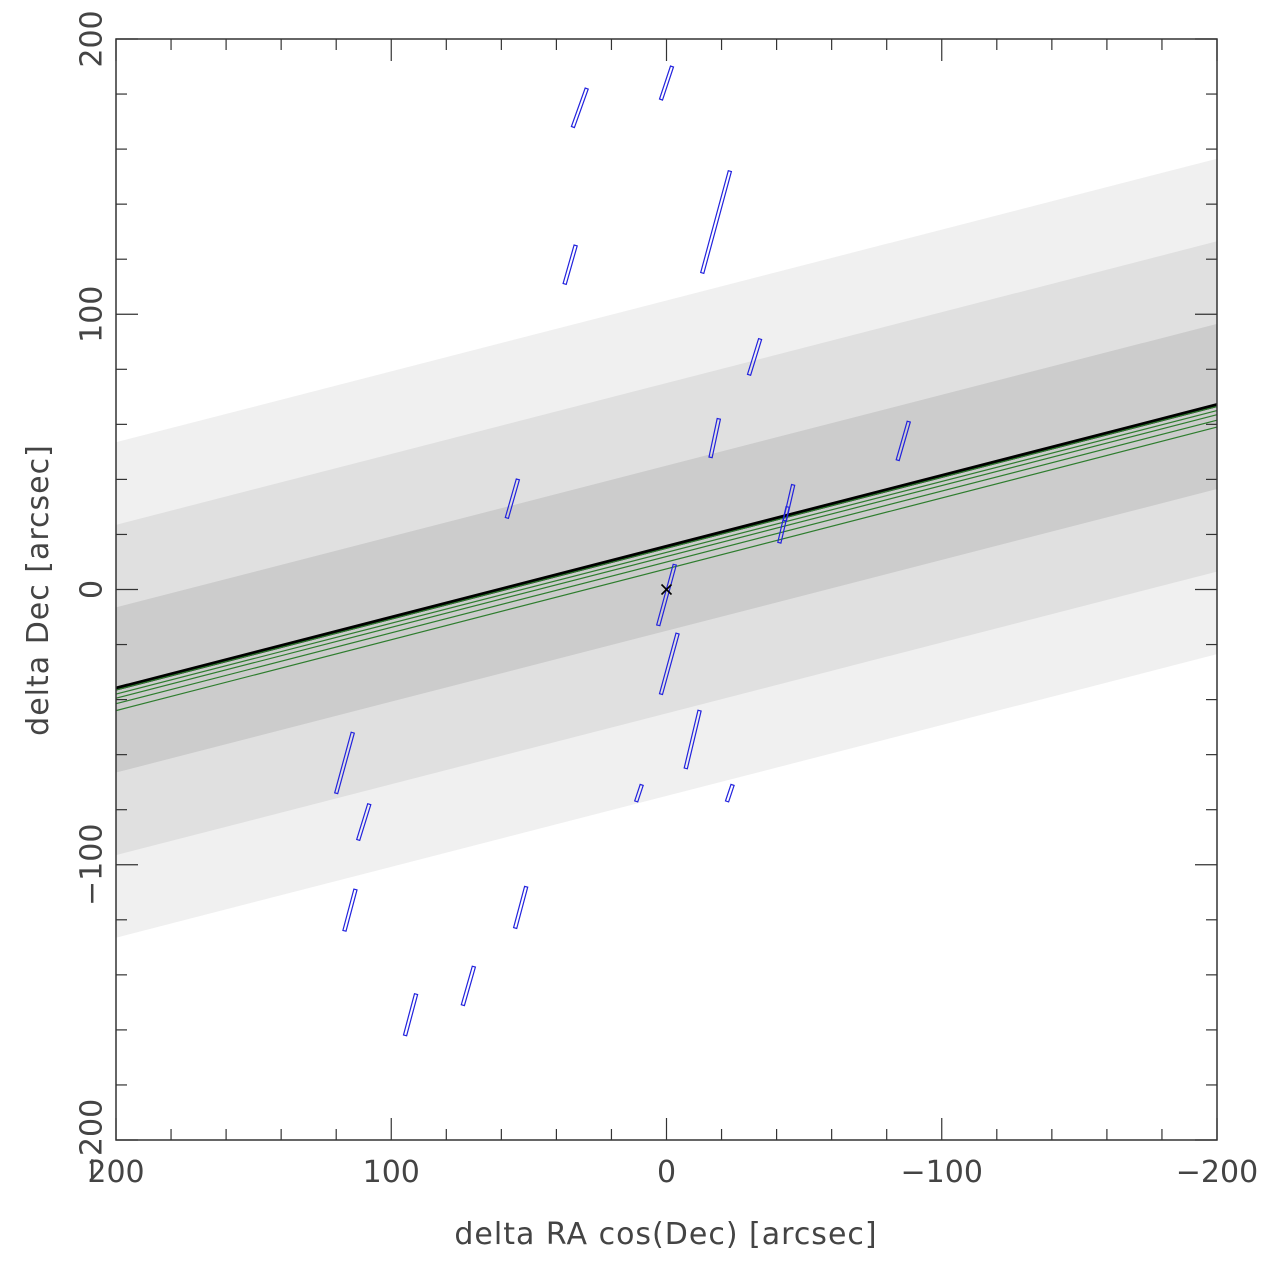 The height and width of the screenshot is (1264, 1274). Describe the element at coordinates (92, 314) in the screenshot. I see `y-tick-label: 100` at that location.